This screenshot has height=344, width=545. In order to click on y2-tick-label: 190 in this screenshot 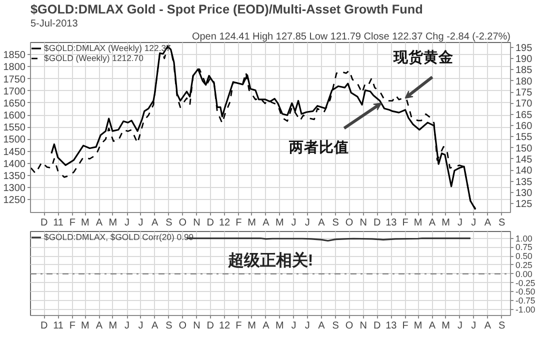, I will do `click(524, 60)`.